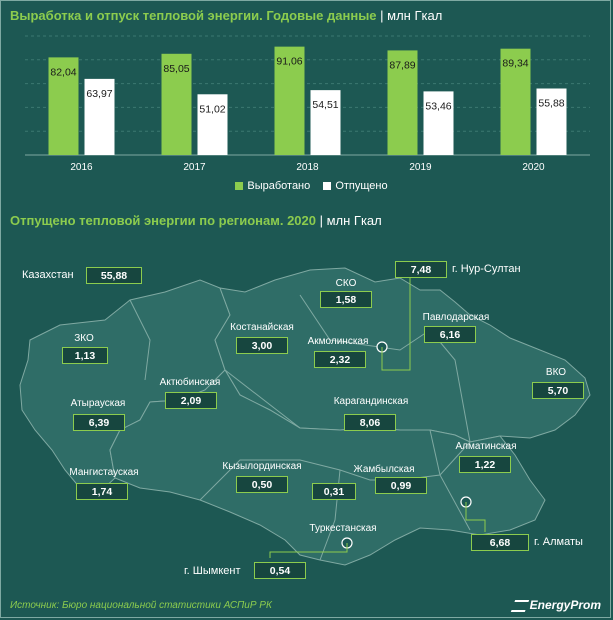  I want to click on leader-shymkent, so click(308, 550).